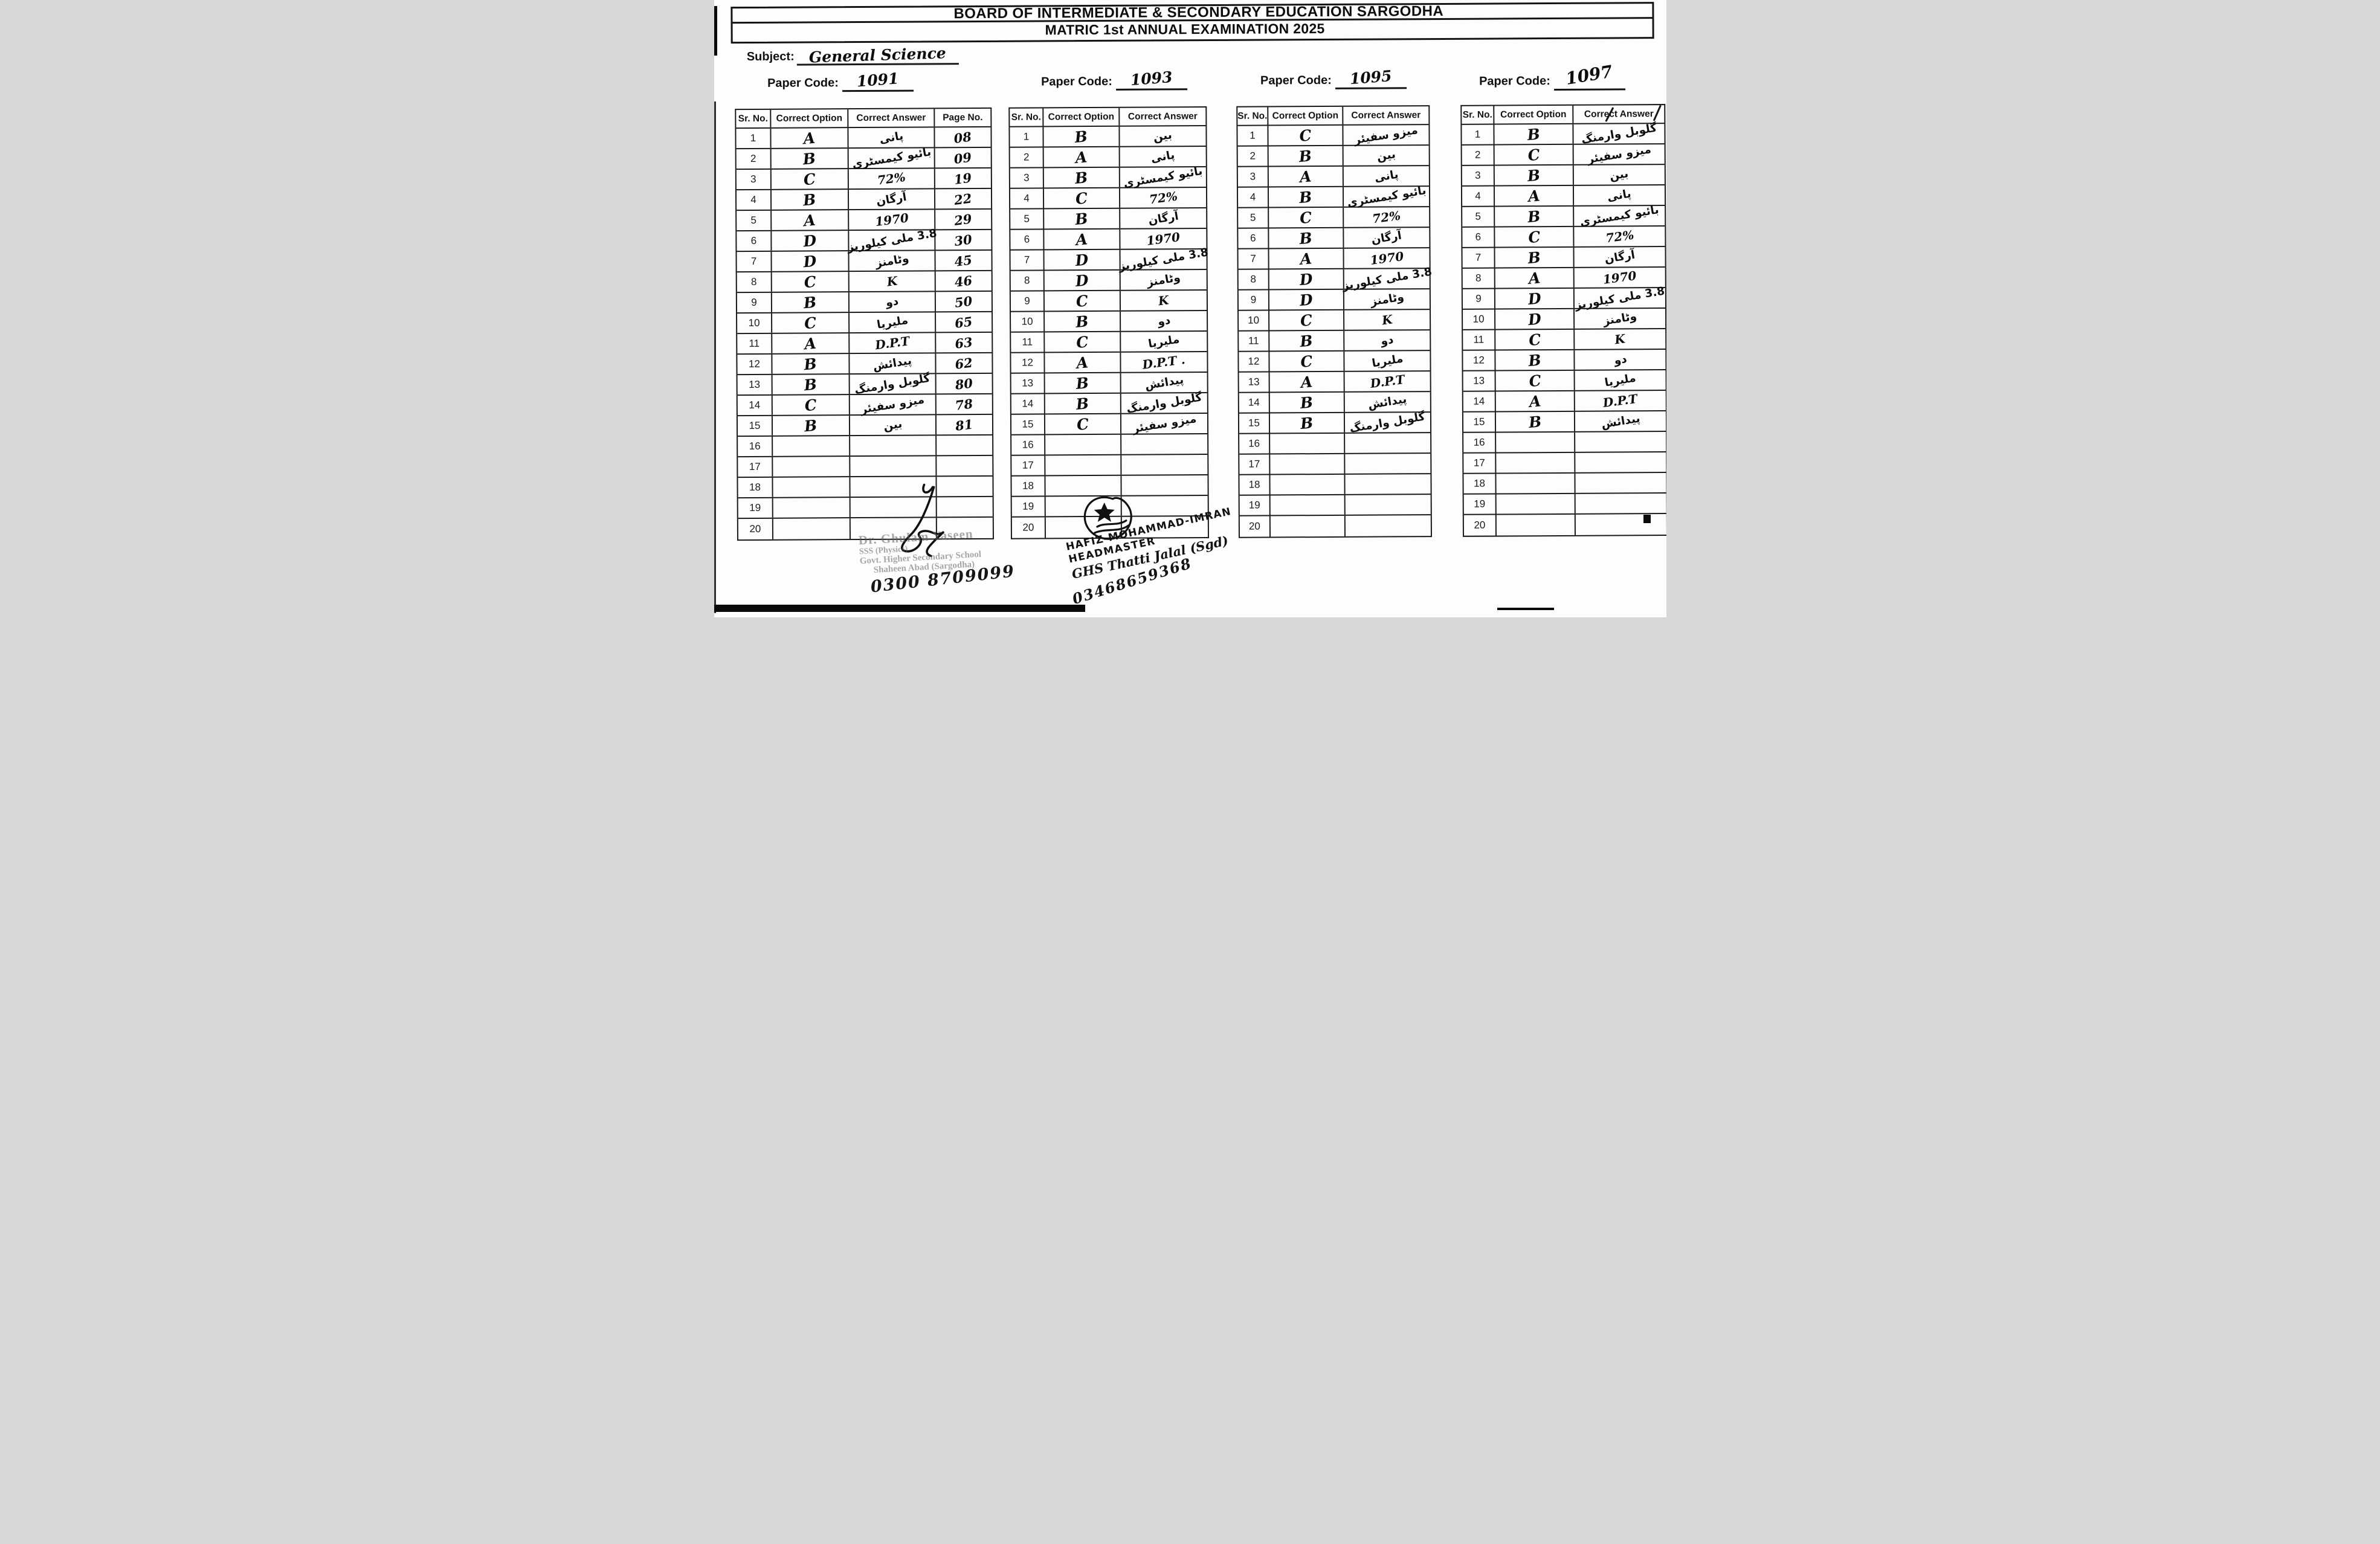  I want to click on cell-answer: دو, so click(1164, 321).